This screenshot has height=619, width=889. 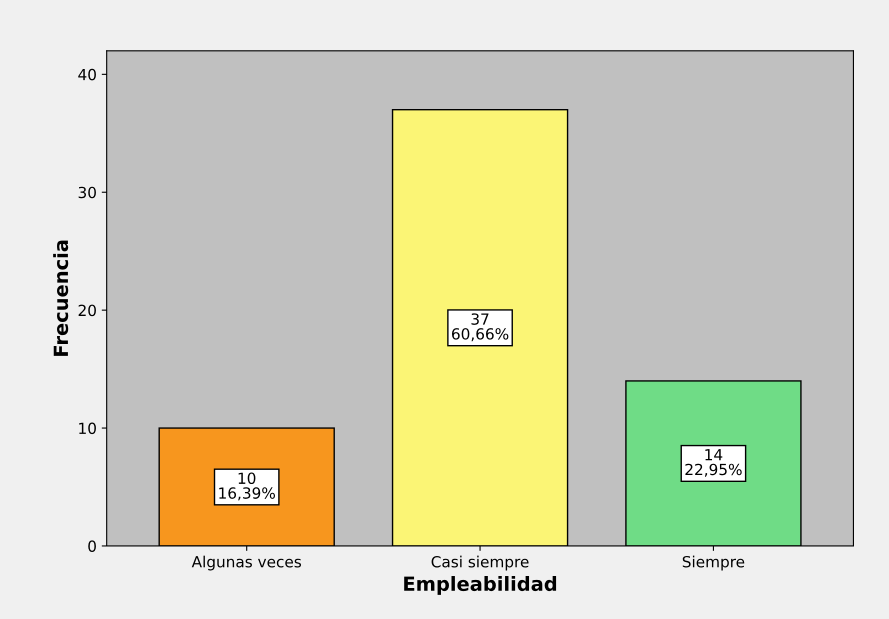 I want to click on y-tick-label: 30, so click(x=87, y=192).